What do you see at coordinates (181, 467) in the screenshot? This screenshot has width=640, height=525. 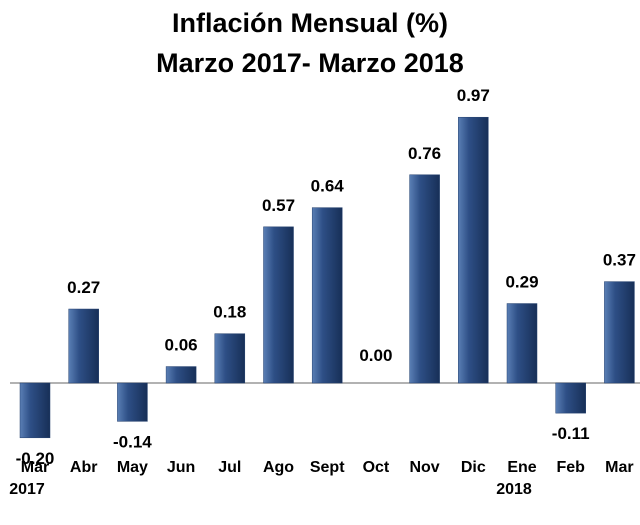 I see `x-tick-label: Jun` at bounding box center [181, 467].